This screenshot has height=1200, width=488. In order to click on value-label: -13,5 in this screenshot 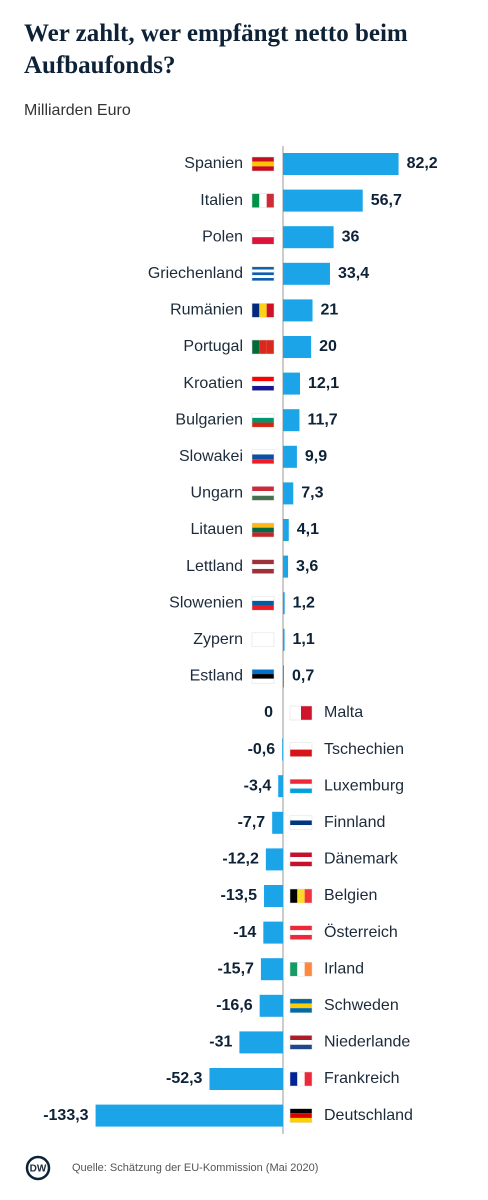, I will do `click(239, 895)`.